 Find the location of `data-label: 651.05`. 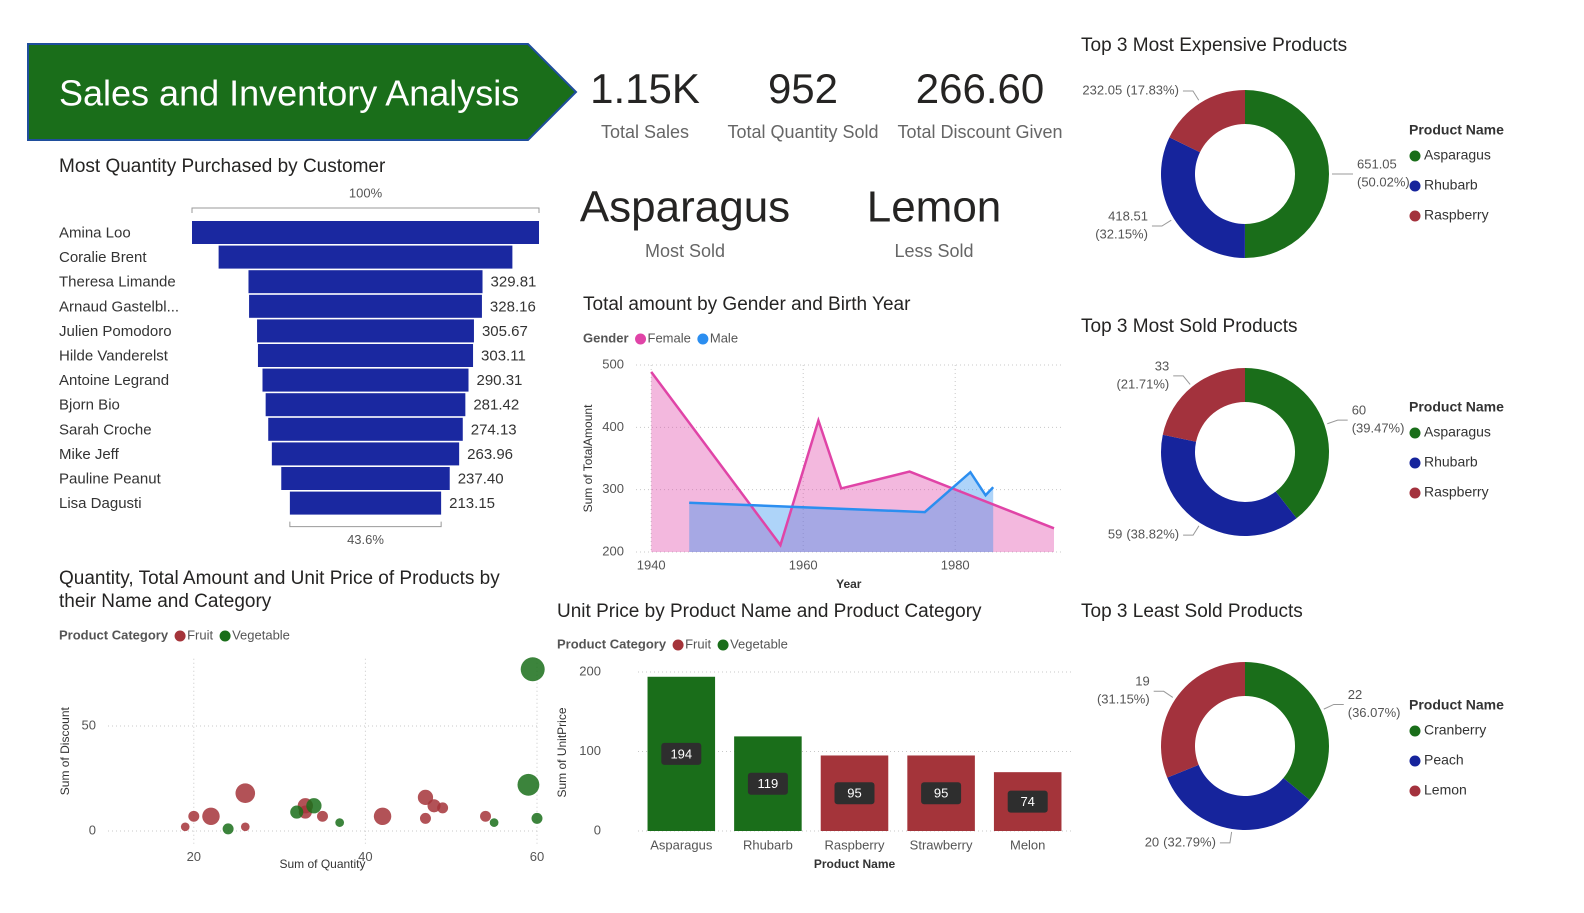

data-label: 651.05 is located at coordinates (1377, 163).